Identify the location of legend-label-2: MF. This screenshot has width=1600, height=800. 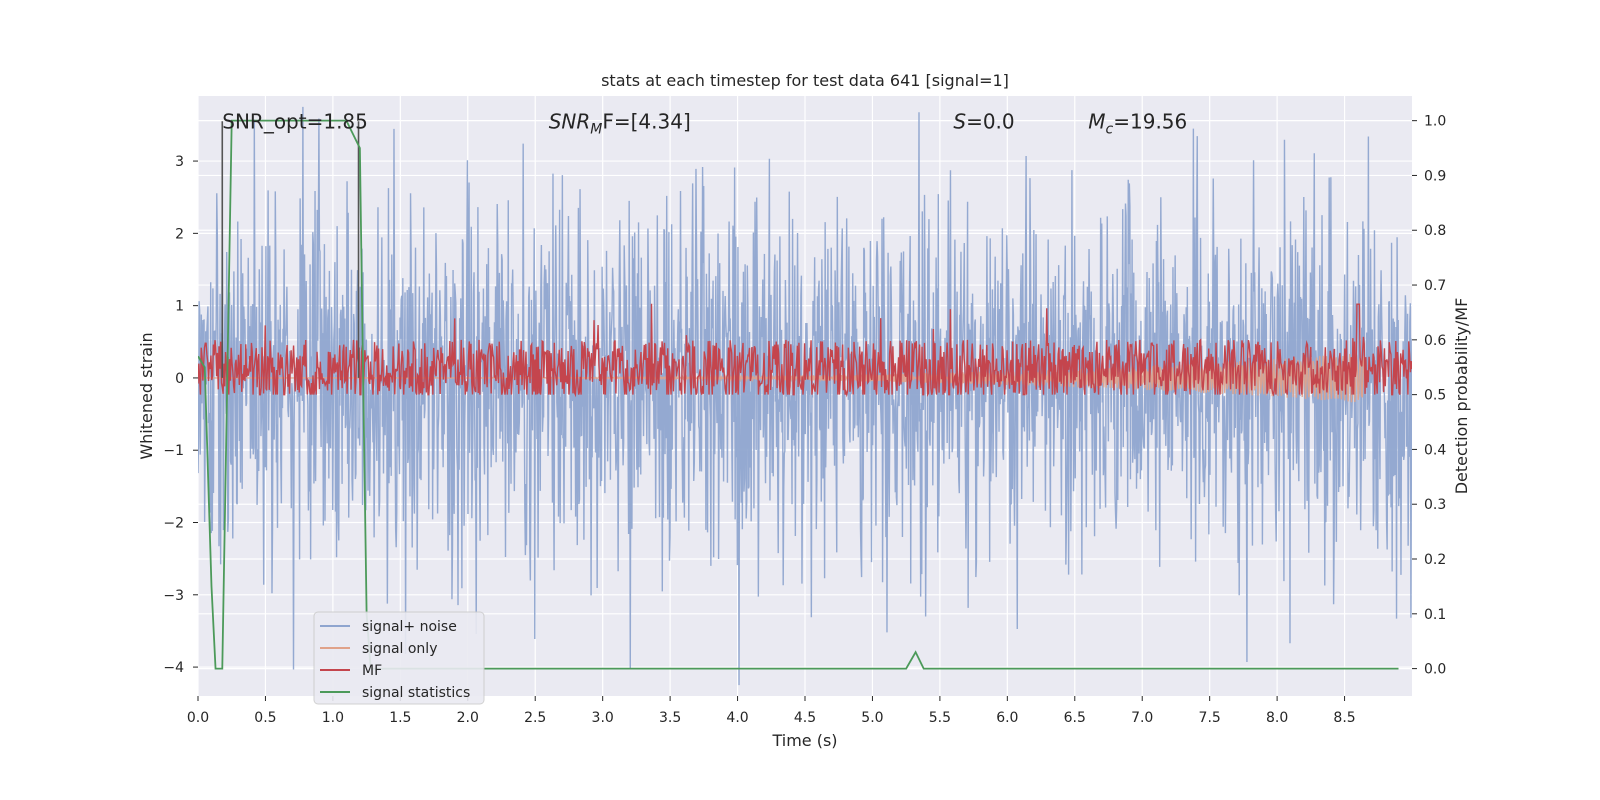
(372, 671).